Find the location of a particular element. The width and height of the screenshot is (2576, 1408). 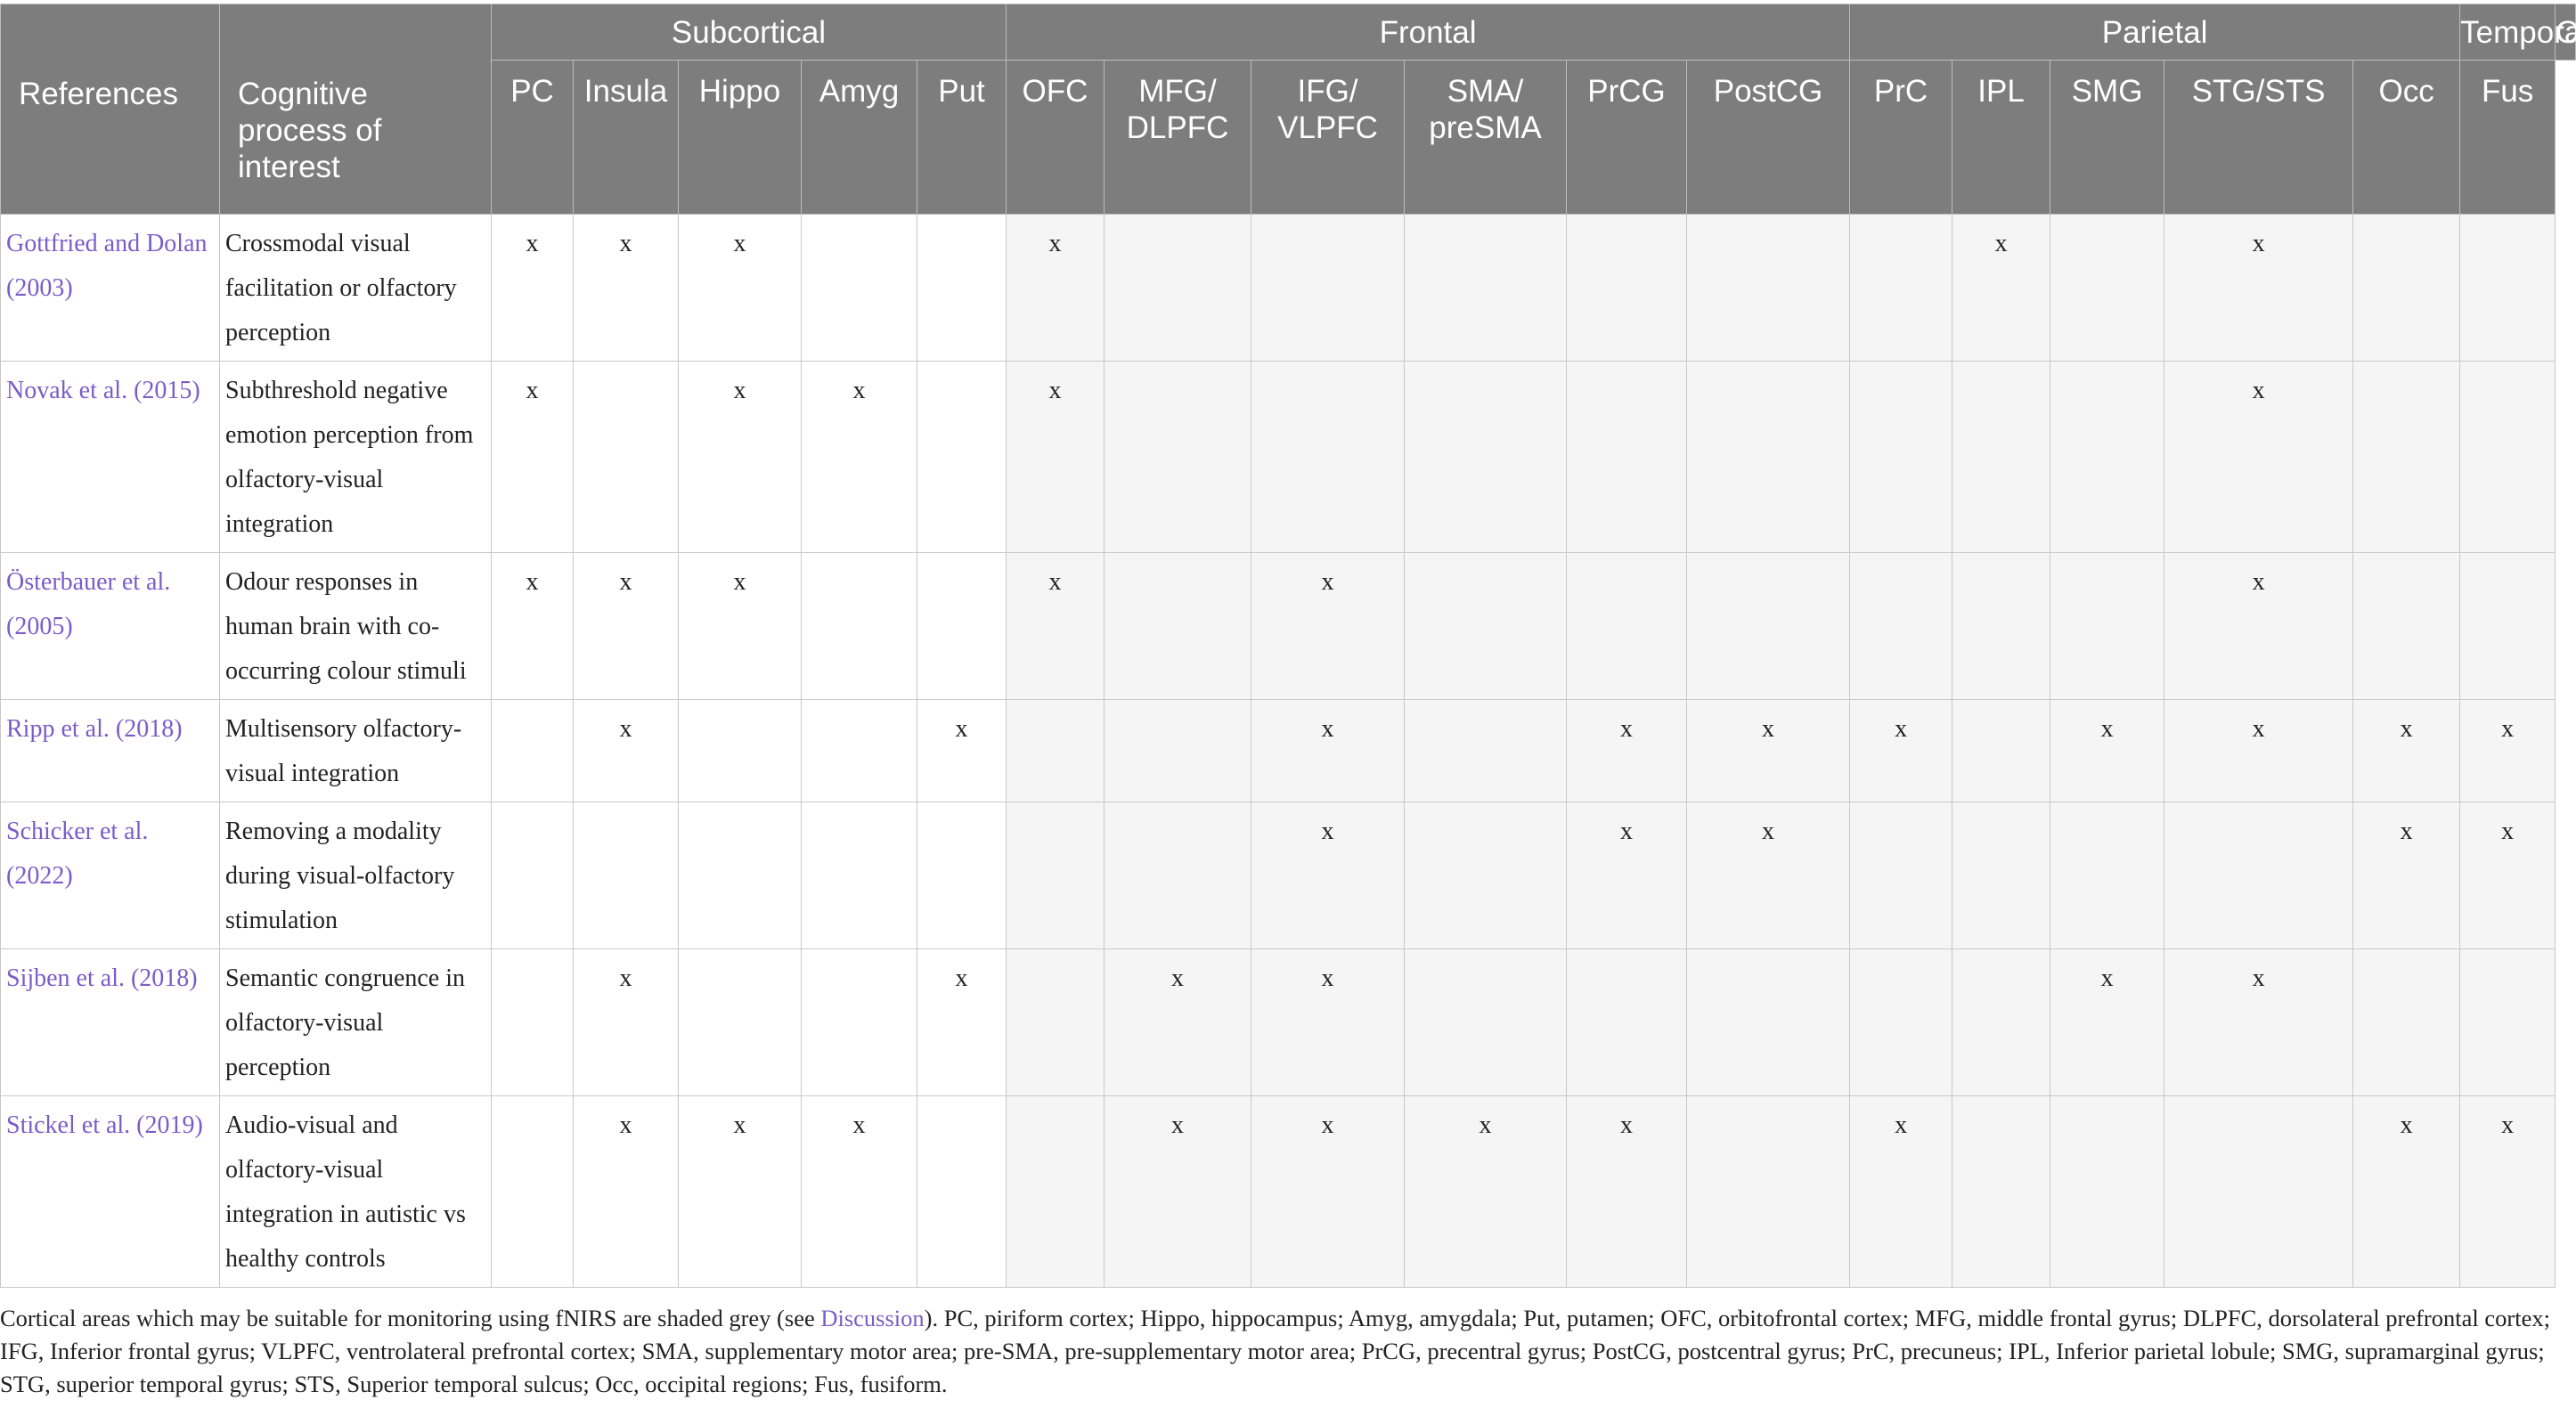

group-header-temporal: Temporal is located at coordinates (2517, 32).